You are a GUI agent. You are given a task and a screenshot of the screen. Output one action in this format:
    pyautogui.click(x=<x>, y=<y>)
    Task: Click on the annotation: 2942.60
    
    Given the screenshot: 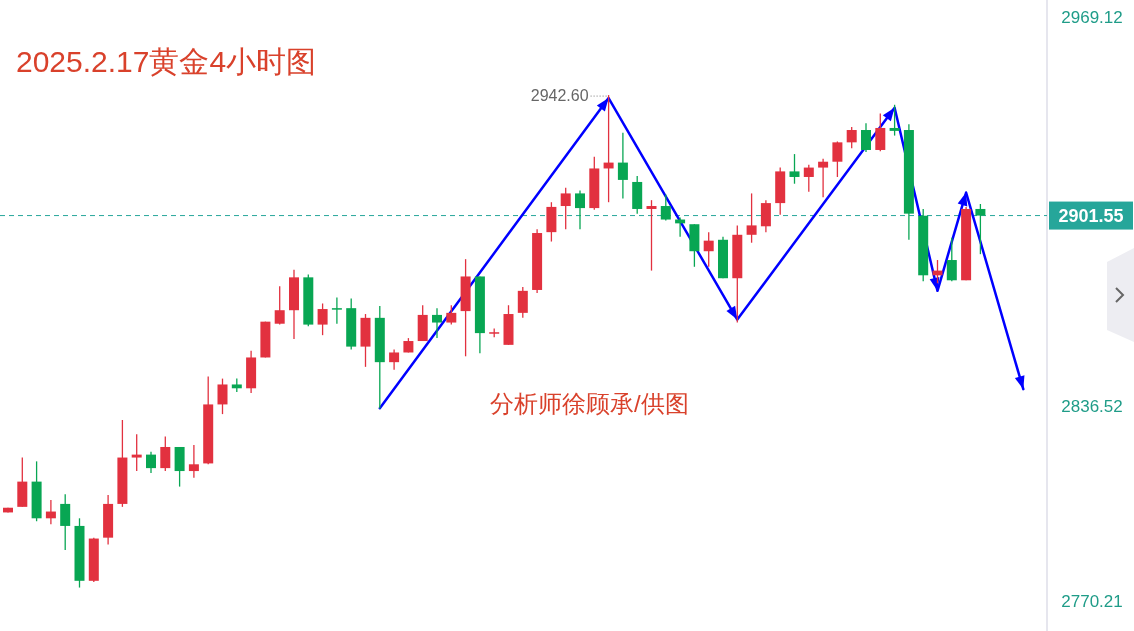 What is the action you would take?
    pyautogui.click(x=559, y=96)
    